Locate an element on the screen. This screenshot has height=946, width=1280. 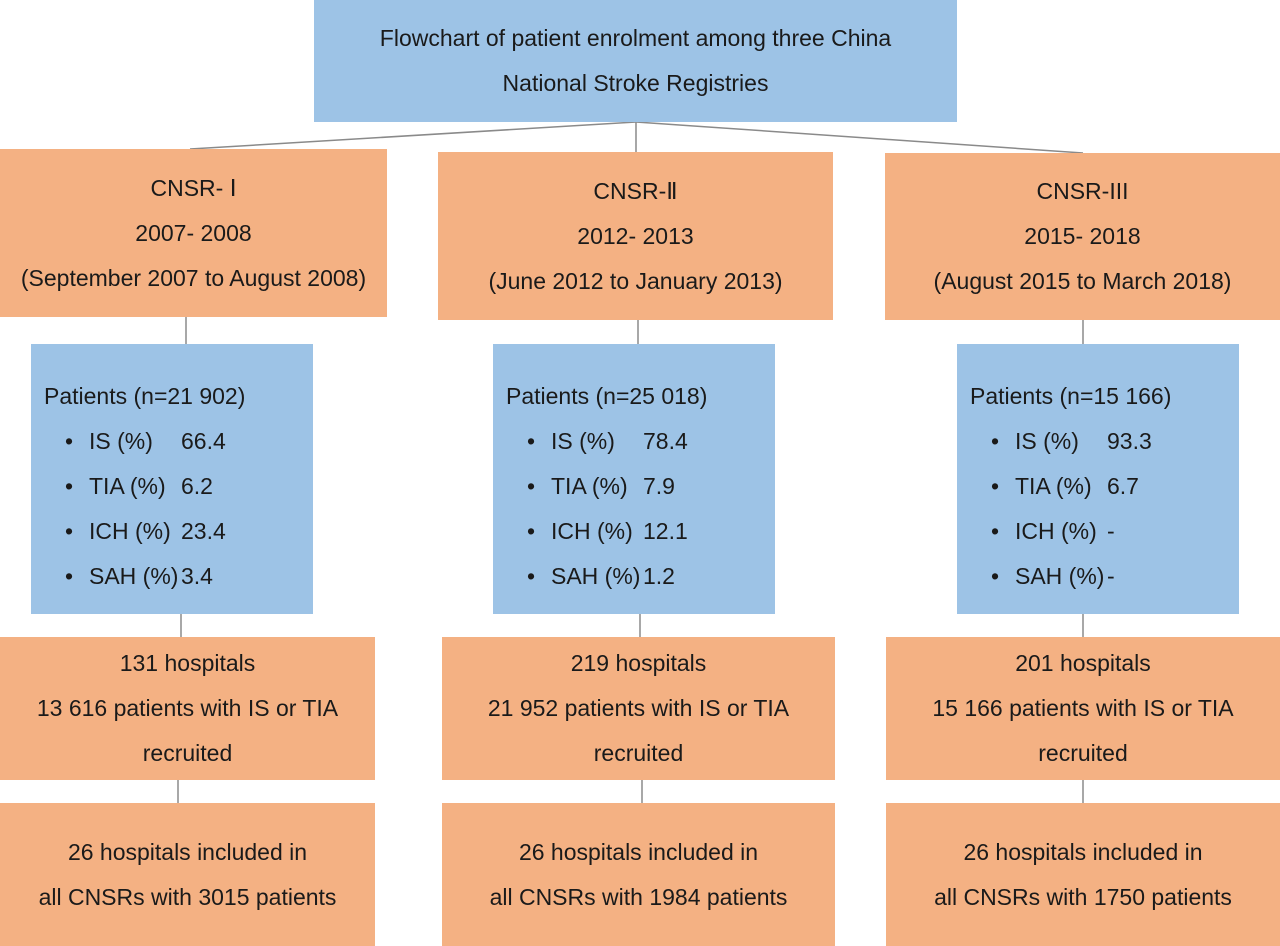
registry-name: CNSR- Ⅰ is located at coordinates (193, 187).